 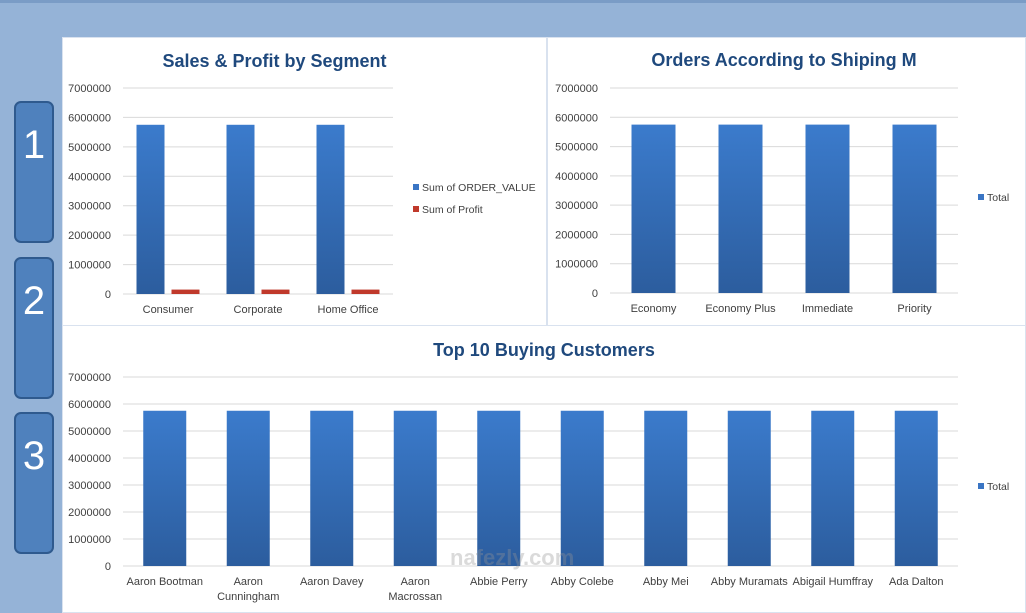 I want to click on x-tick-label: Corporate, so click(x=258, y=310).